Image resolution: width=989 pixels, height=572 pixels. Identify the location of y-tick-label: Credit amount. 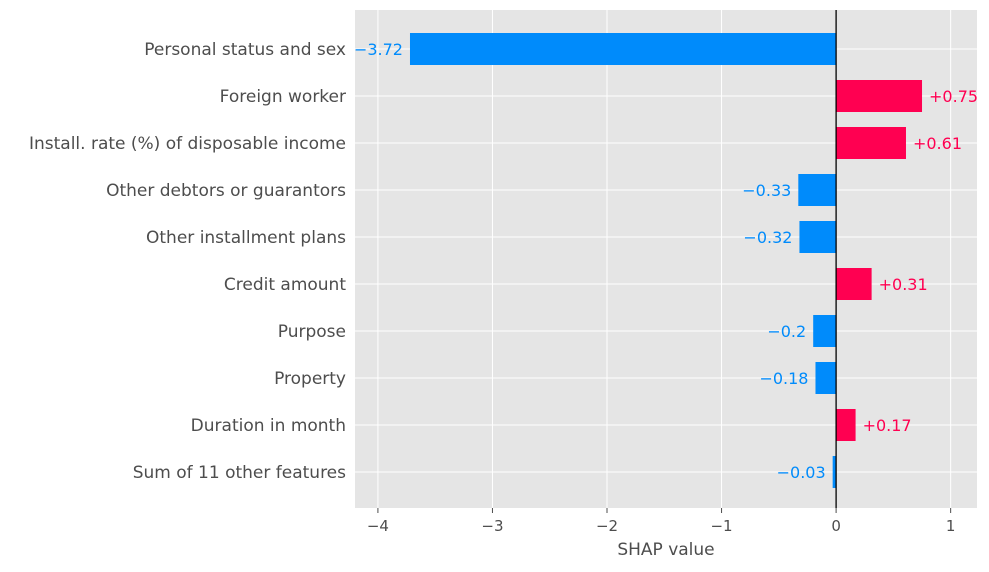
(285, 285).